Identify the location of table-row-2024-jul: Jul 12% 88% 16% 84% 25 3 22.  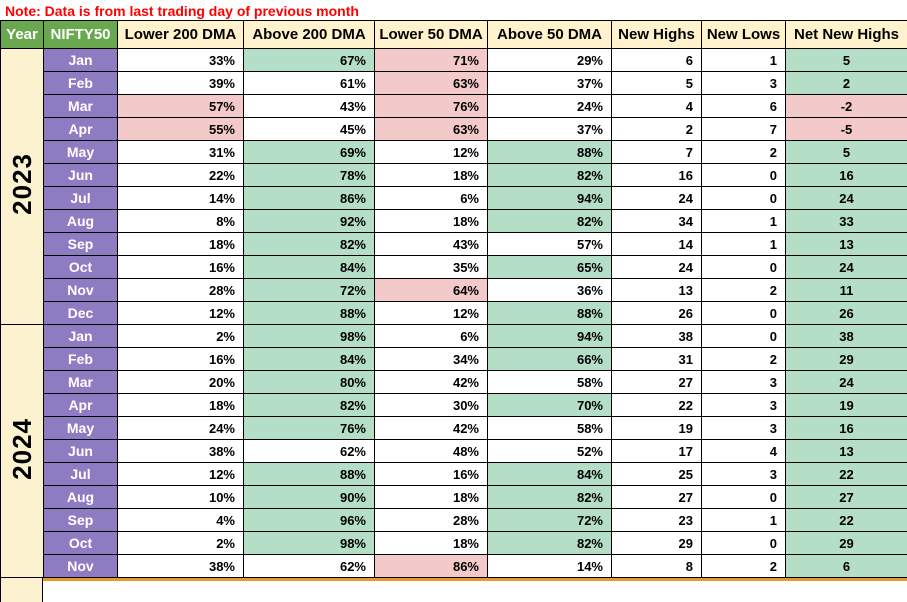
(454, 474).